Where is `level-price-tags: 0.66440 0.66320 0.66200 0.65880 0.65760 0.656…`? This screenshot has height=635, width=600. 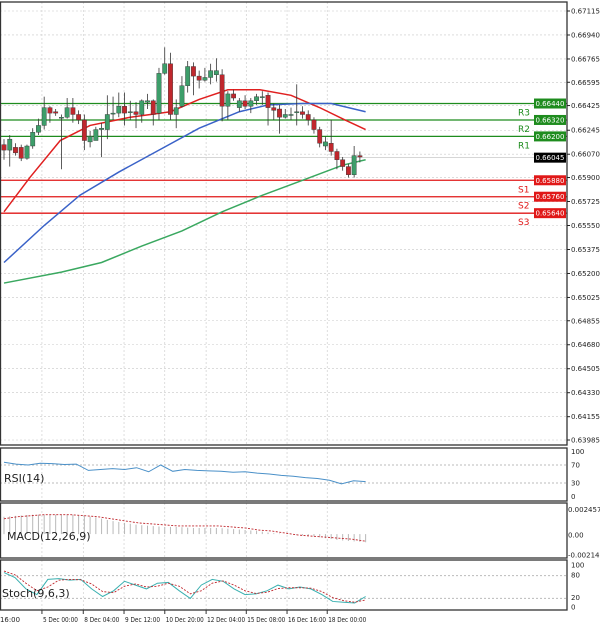
level-price-tags: 0.66440 0.66320 0.66200 0.65880 0.65760 0.656… is located at coordinates (550, 158).